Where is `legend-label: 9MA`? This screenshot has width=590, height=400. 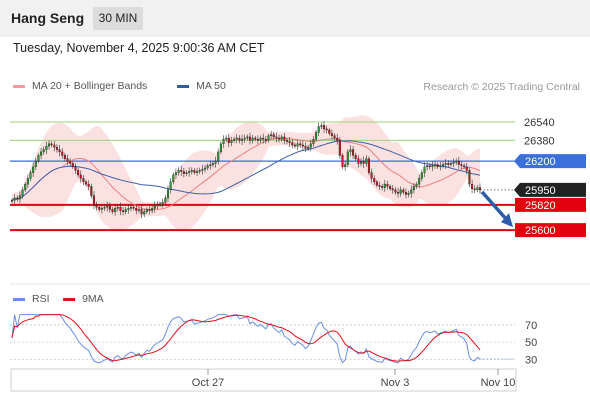
legend-label: 9MA is located at coordinates (93, 299).